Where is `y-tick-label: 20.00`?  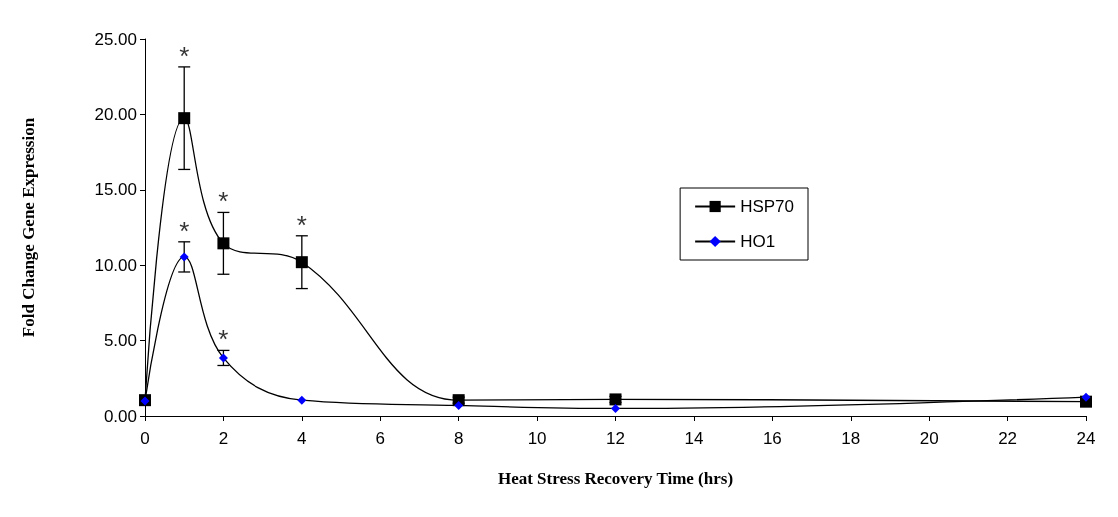
y-tick-label: 20.00 is located at coordinates (115, 114).